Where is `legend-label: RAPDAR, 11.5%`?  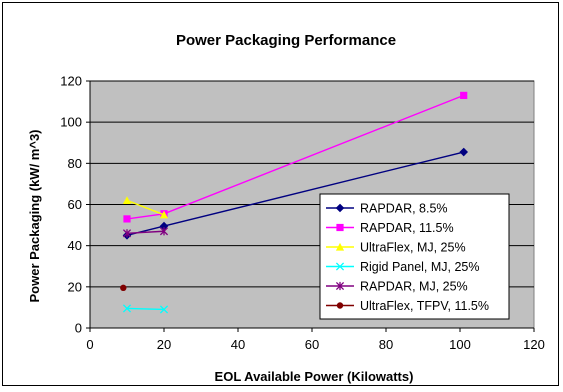 legend-label: RAPDAR, 11.5% is located at coordinates (407, 228).